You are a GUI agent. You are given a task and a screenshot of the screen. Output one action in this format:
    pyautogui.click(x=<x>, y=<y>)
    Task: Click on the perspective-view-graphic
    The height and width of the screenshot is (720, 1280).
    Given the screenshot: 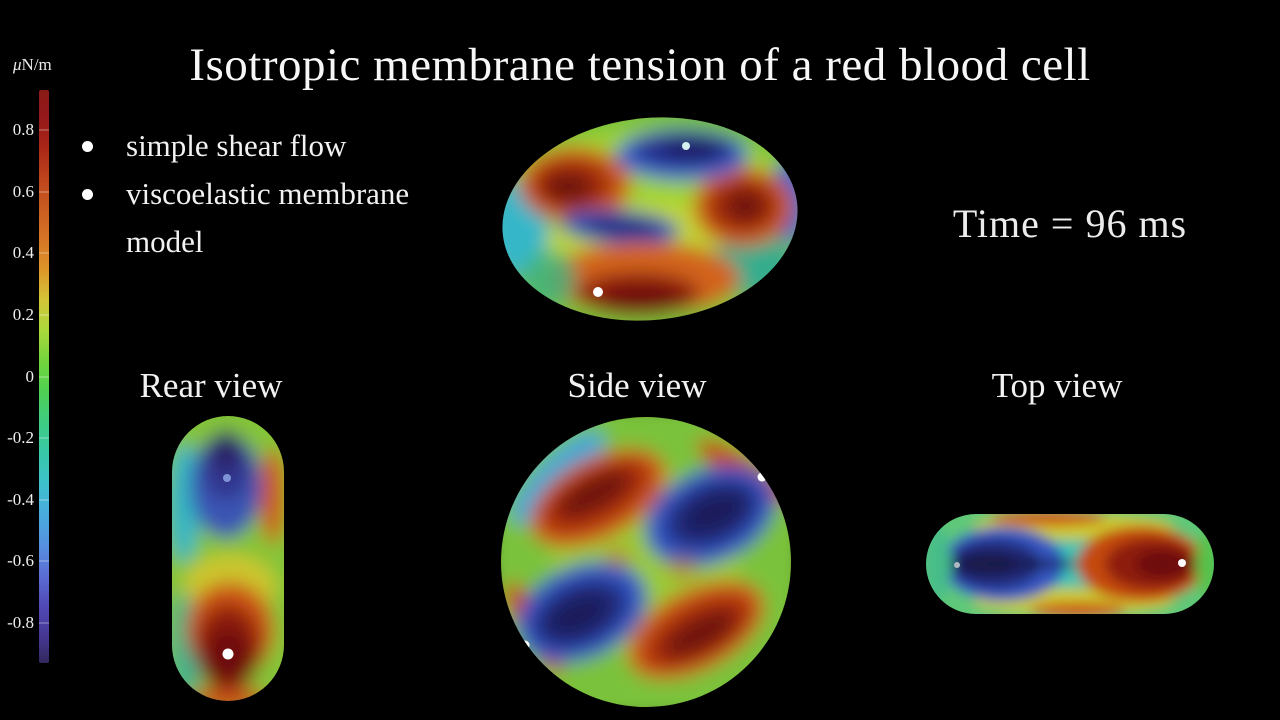 What is the action you would take?
    pyautogui.click(x=650, y=219)
    